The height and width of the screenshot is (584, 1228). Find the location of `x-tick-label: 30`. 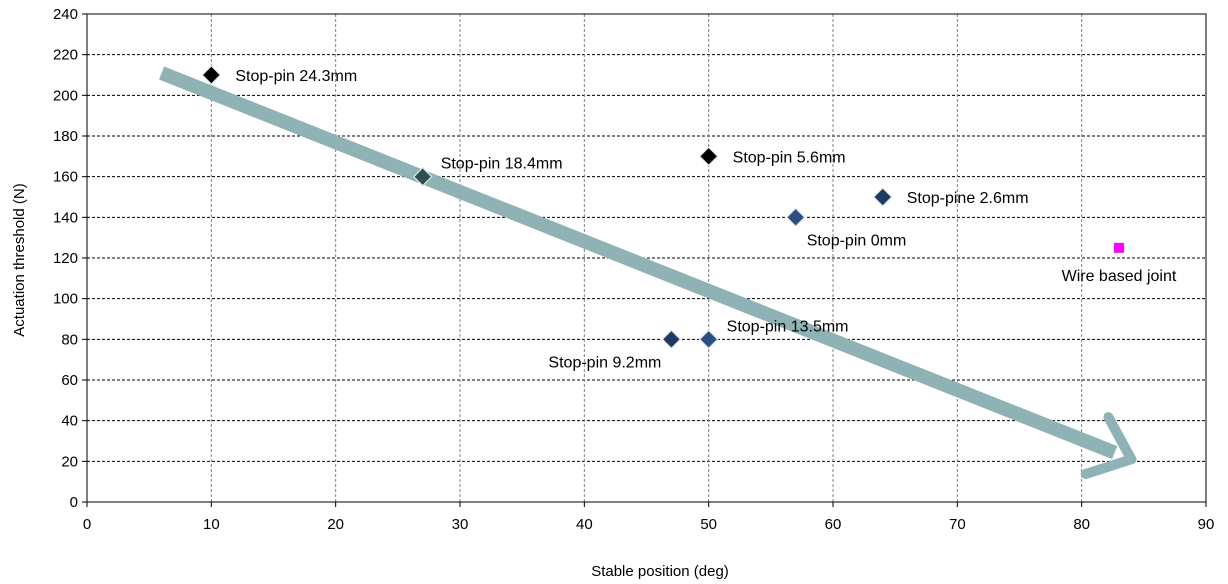

x-tick-label: 30 is located at coordinates (460, 524).